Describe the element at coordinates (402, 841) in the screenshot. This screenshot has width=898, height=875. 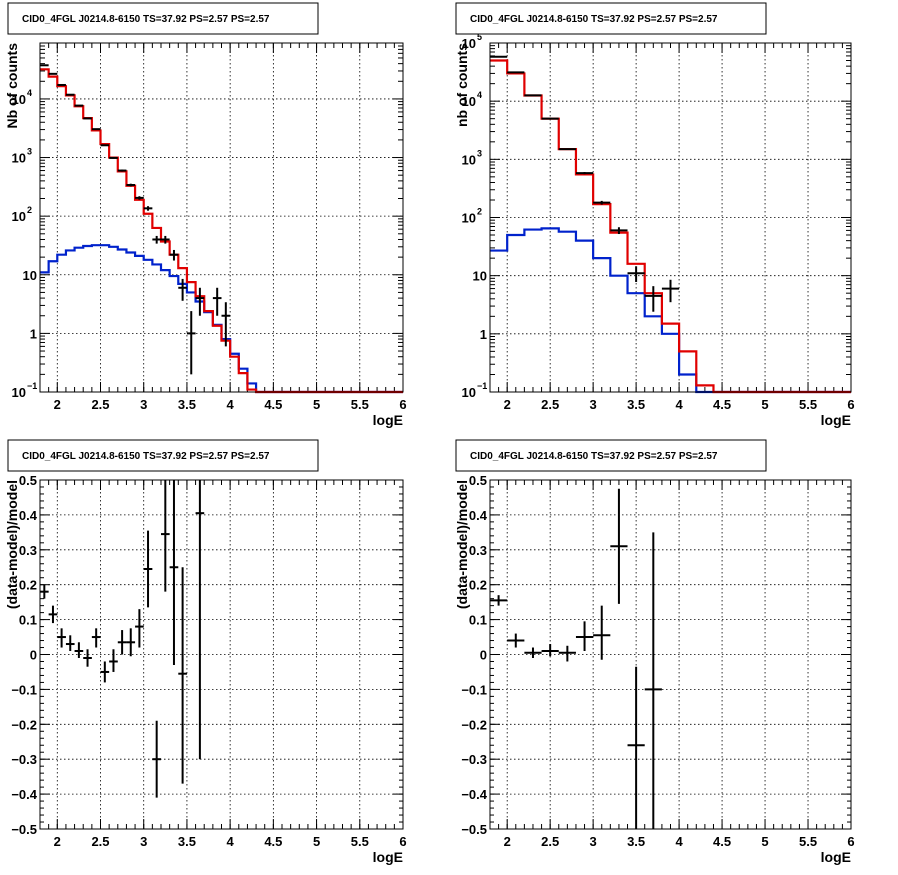
I see `x-tick-label: 6` at that location.